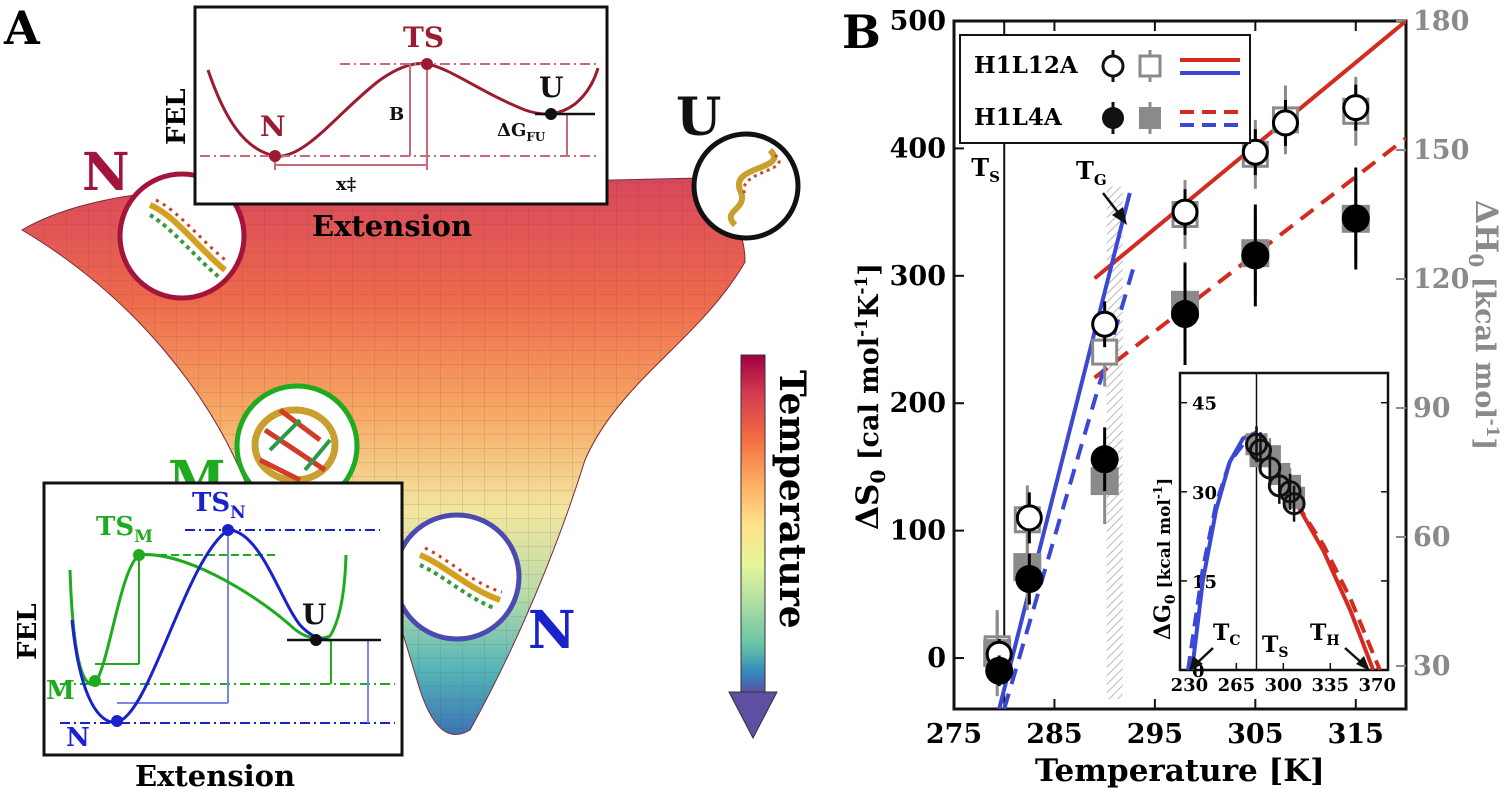 This screenshot has height=789, width=1510. I want to click on top-inset-n-label: N, so click(273, 126).